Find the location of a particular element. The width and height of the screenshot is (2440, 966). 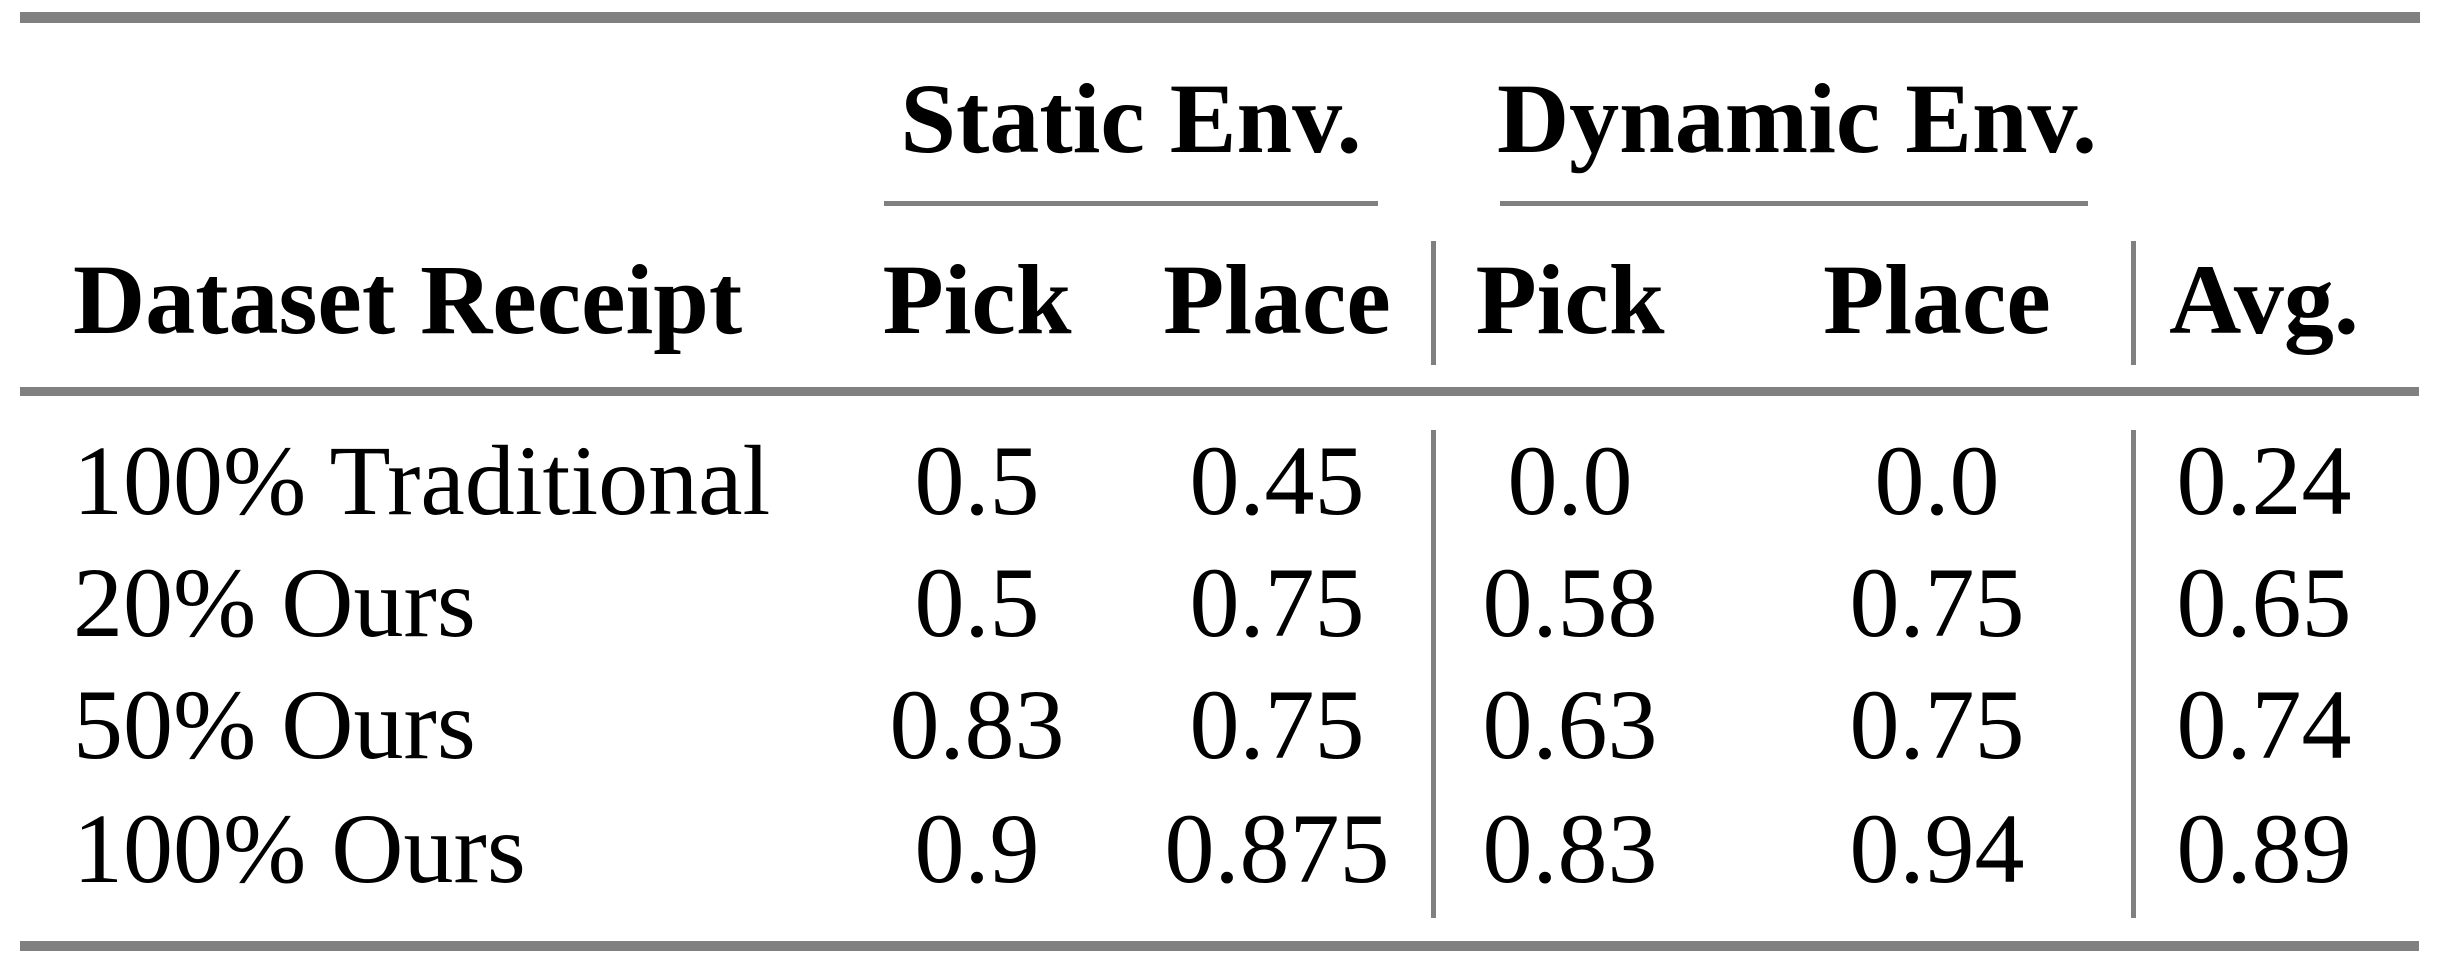

table-cell: 0.89 is located at coordinates (2264, 848).